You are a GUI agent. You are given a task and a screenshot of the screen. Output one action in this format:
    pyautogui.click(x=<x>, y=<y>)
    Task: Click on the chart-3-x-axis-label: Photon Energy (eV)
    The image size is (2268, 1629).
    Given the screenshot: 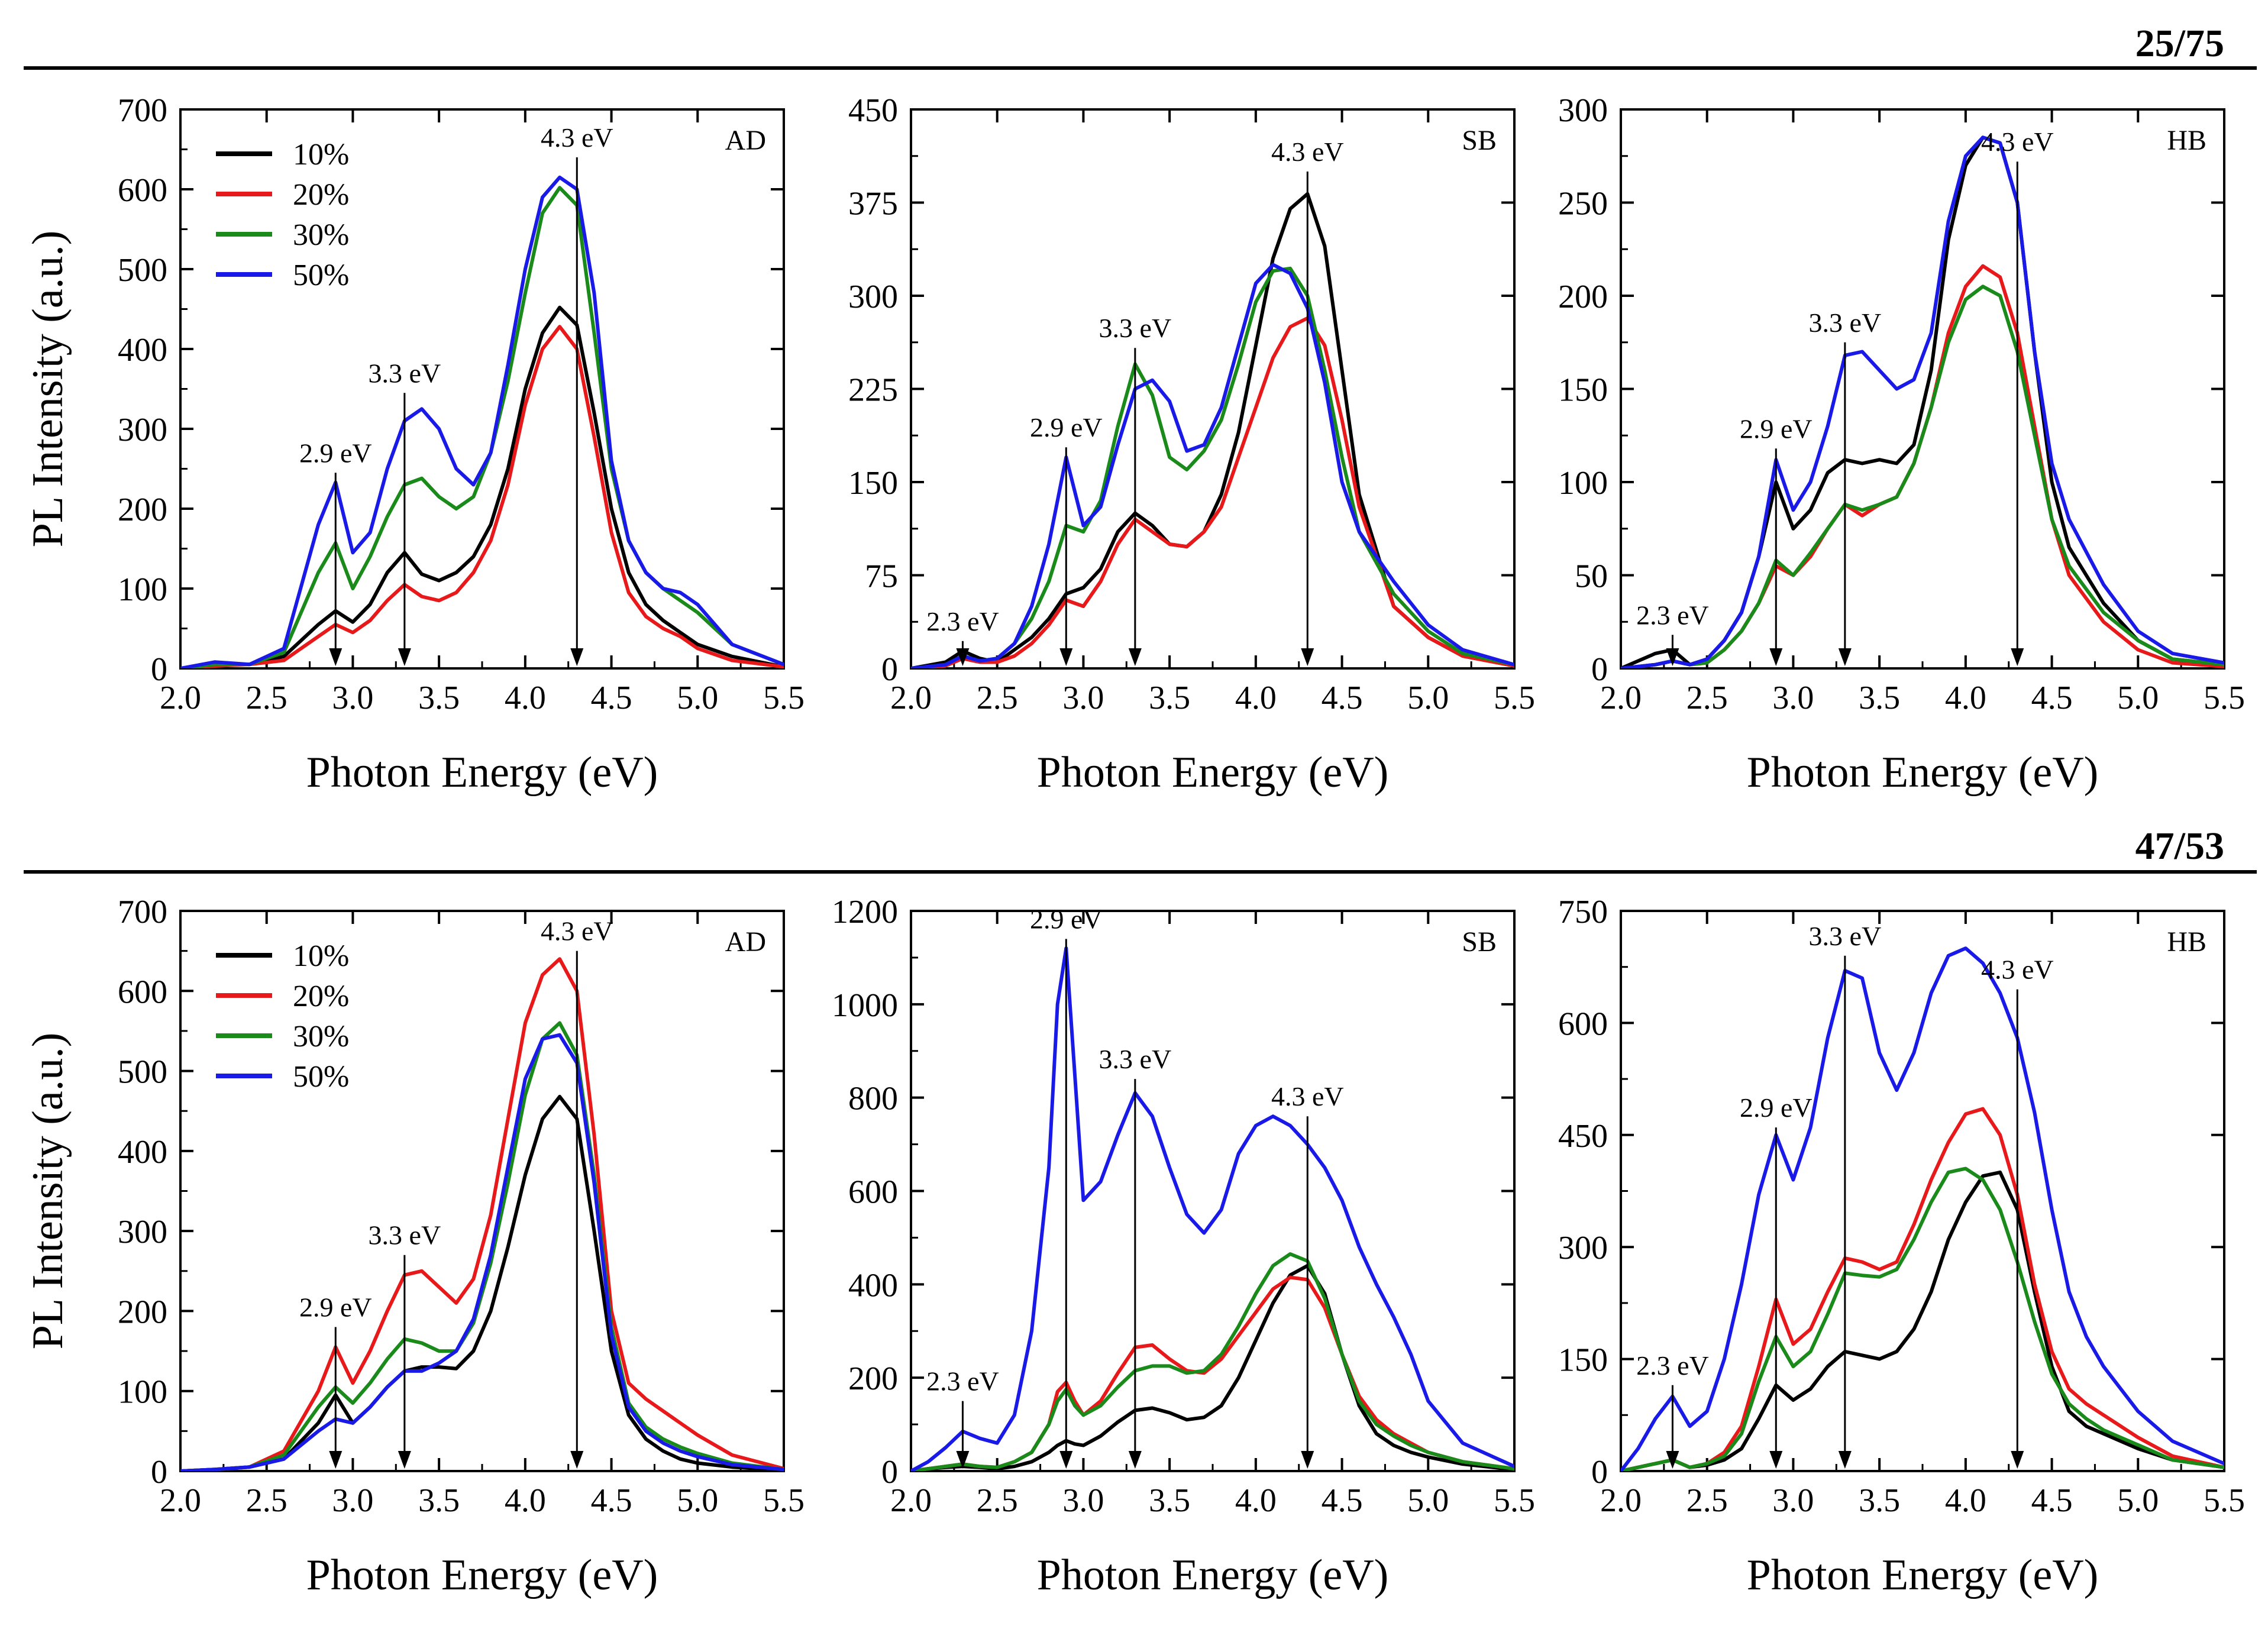 What is the action you would take?
    pyautogui.click(x=482, y=1575)
    